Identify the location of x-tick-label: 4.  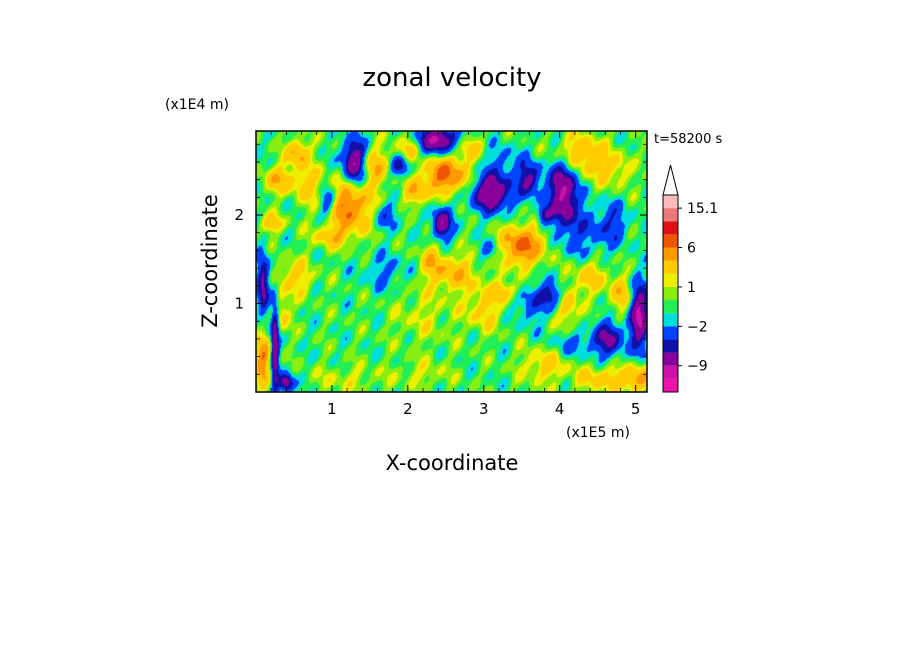
(560, 409).